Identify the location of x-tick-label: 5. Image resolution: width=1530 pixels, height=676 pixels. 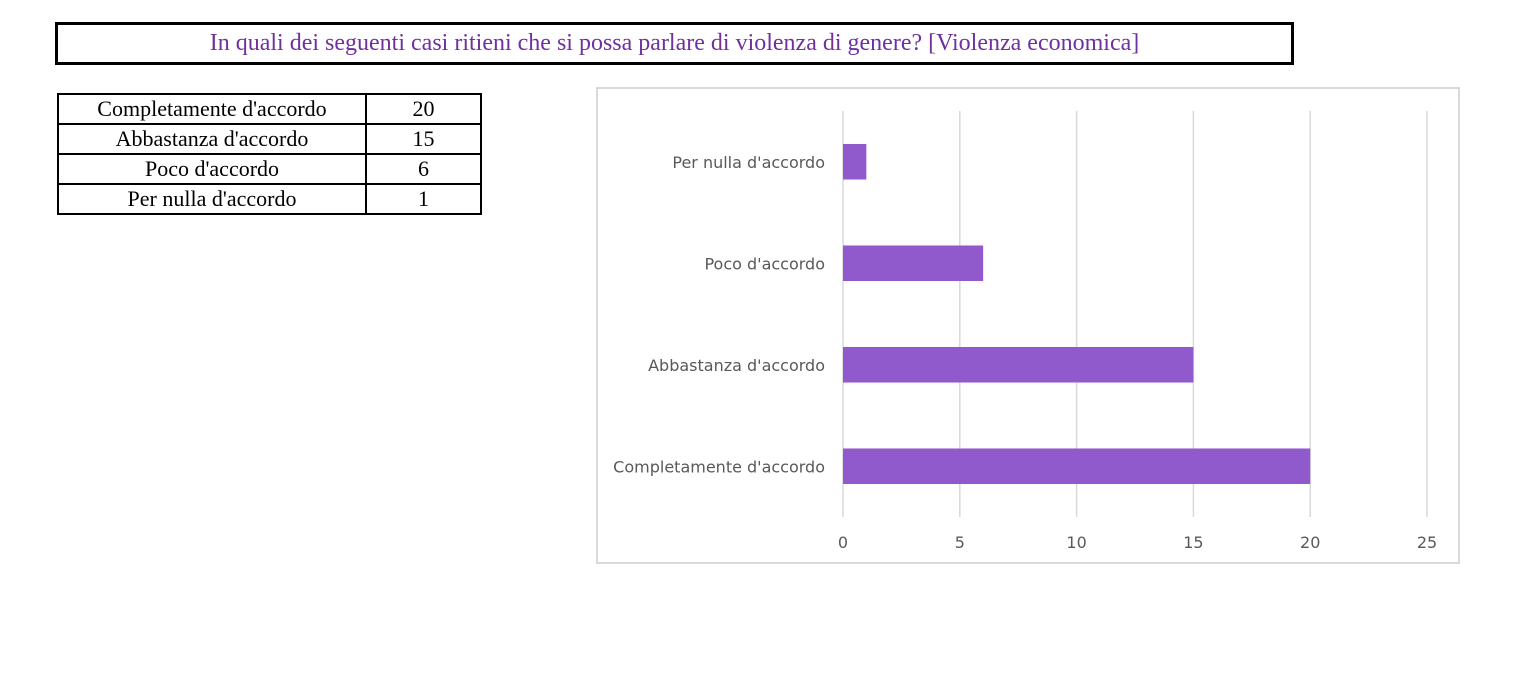
(960, 542).